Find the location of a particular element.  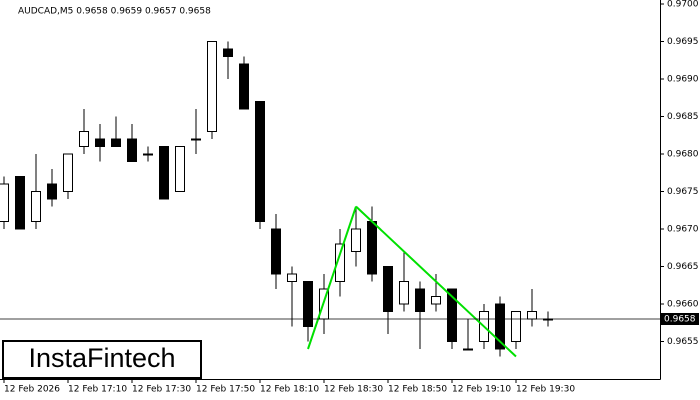

y-tick-label: 0.9680 is located at coordinates (683, 155).